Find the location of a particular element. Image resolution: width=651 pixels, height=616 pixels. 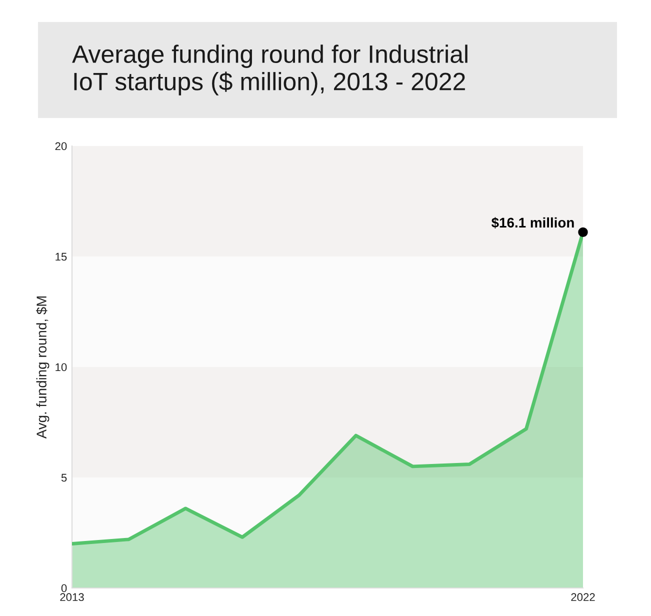

annotation: $16.1 million is located at coordinates (532, 222).